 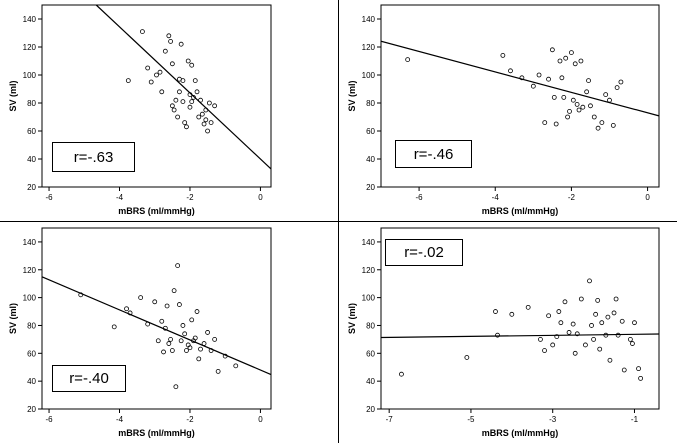 I want to click on correlation-label: r=-.02, so click(x=424, y=252).